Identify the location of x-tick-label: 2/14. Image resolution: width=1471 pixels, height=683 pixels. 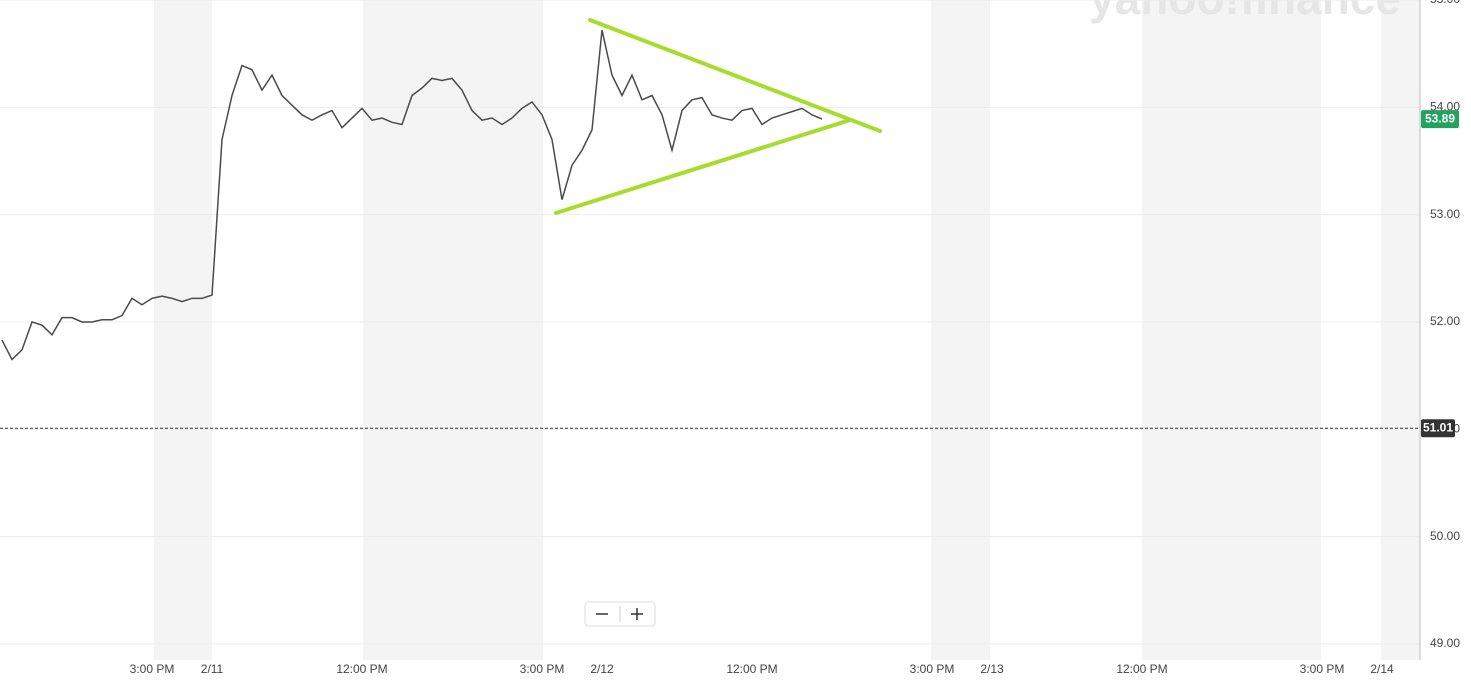
(1382, 669).